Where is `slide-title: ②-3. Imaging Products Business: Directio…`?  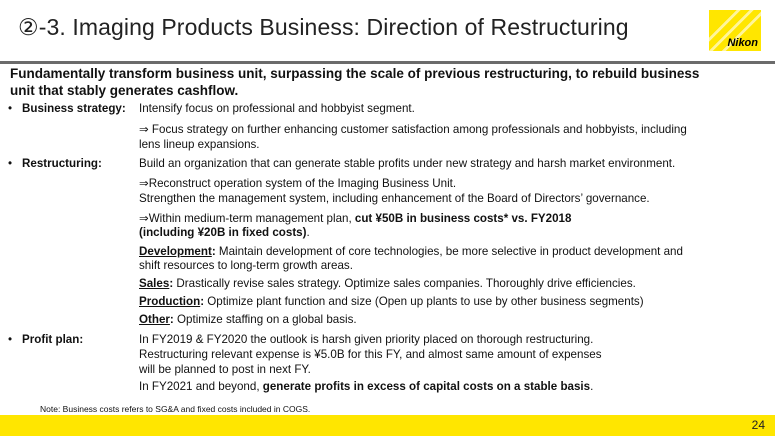 slide-title: ②-3. Imaging Products Business: Directio… is located at coordinates (323, 27).